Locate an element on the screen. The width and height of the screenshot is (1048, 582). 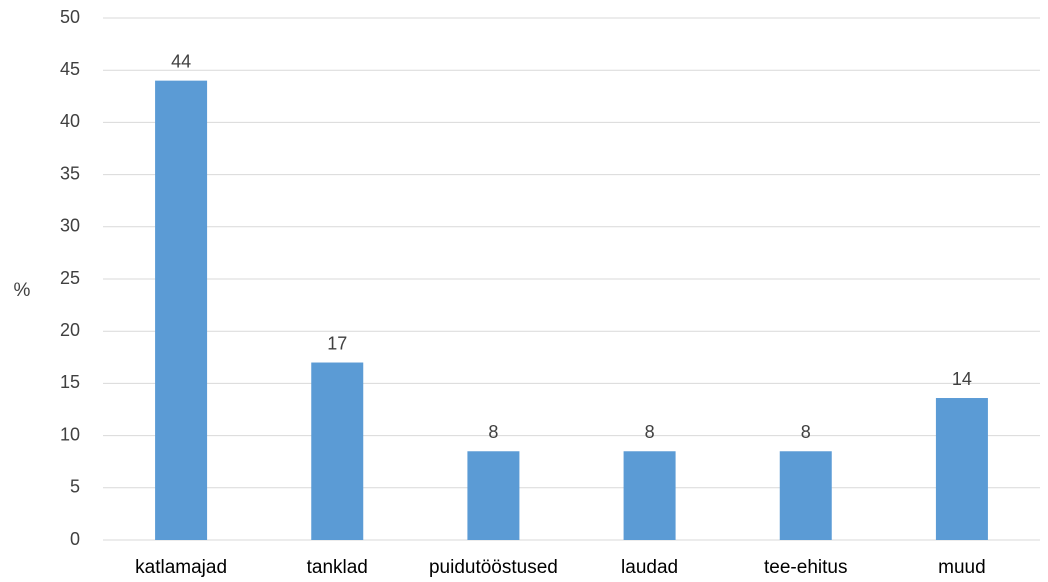
y-tick-label: 25 is located at coordinates (70, 278).